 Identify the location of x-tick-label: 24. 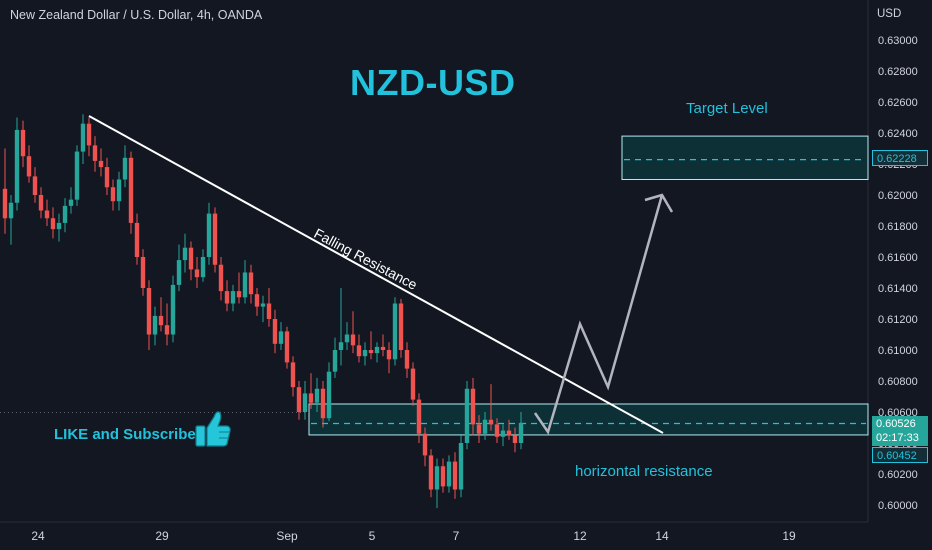
(38, 536).